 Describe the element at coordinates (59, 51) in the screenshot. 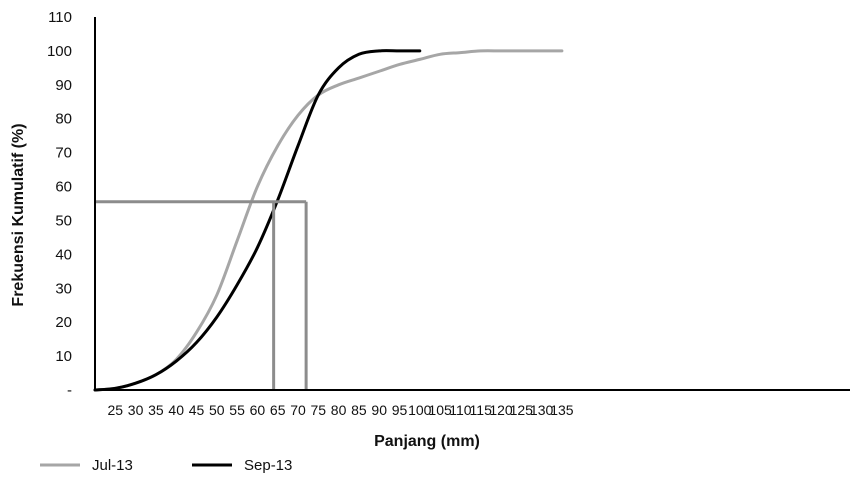

I see `y-tick-label: 100` at that location.